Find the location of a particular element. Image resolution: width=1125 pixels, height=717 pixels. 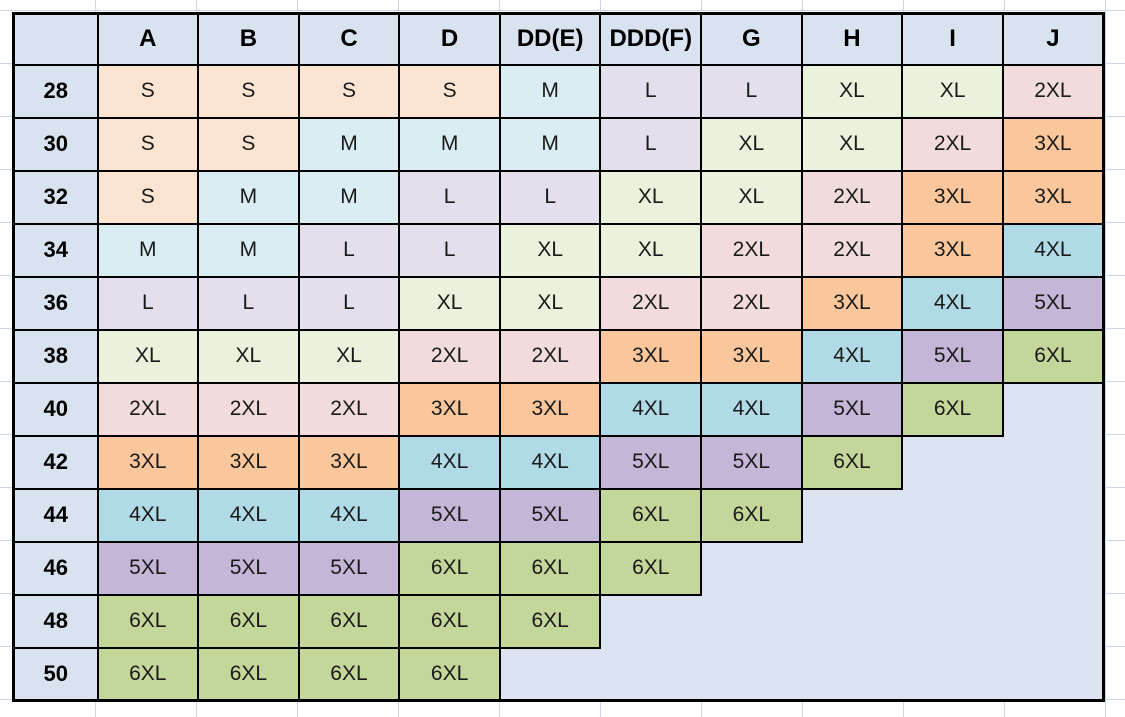

row-label-30: 30 is located at coordinates (55, 144).